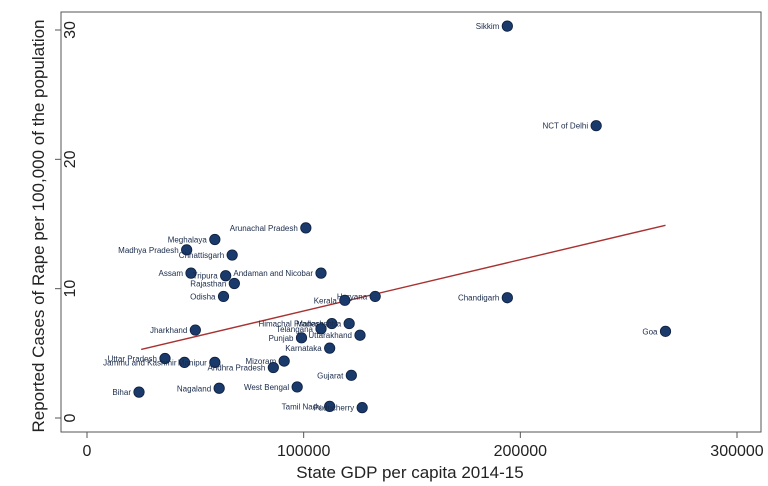  I want to click on point-label-odisha: Odisha, so click(203, 296).